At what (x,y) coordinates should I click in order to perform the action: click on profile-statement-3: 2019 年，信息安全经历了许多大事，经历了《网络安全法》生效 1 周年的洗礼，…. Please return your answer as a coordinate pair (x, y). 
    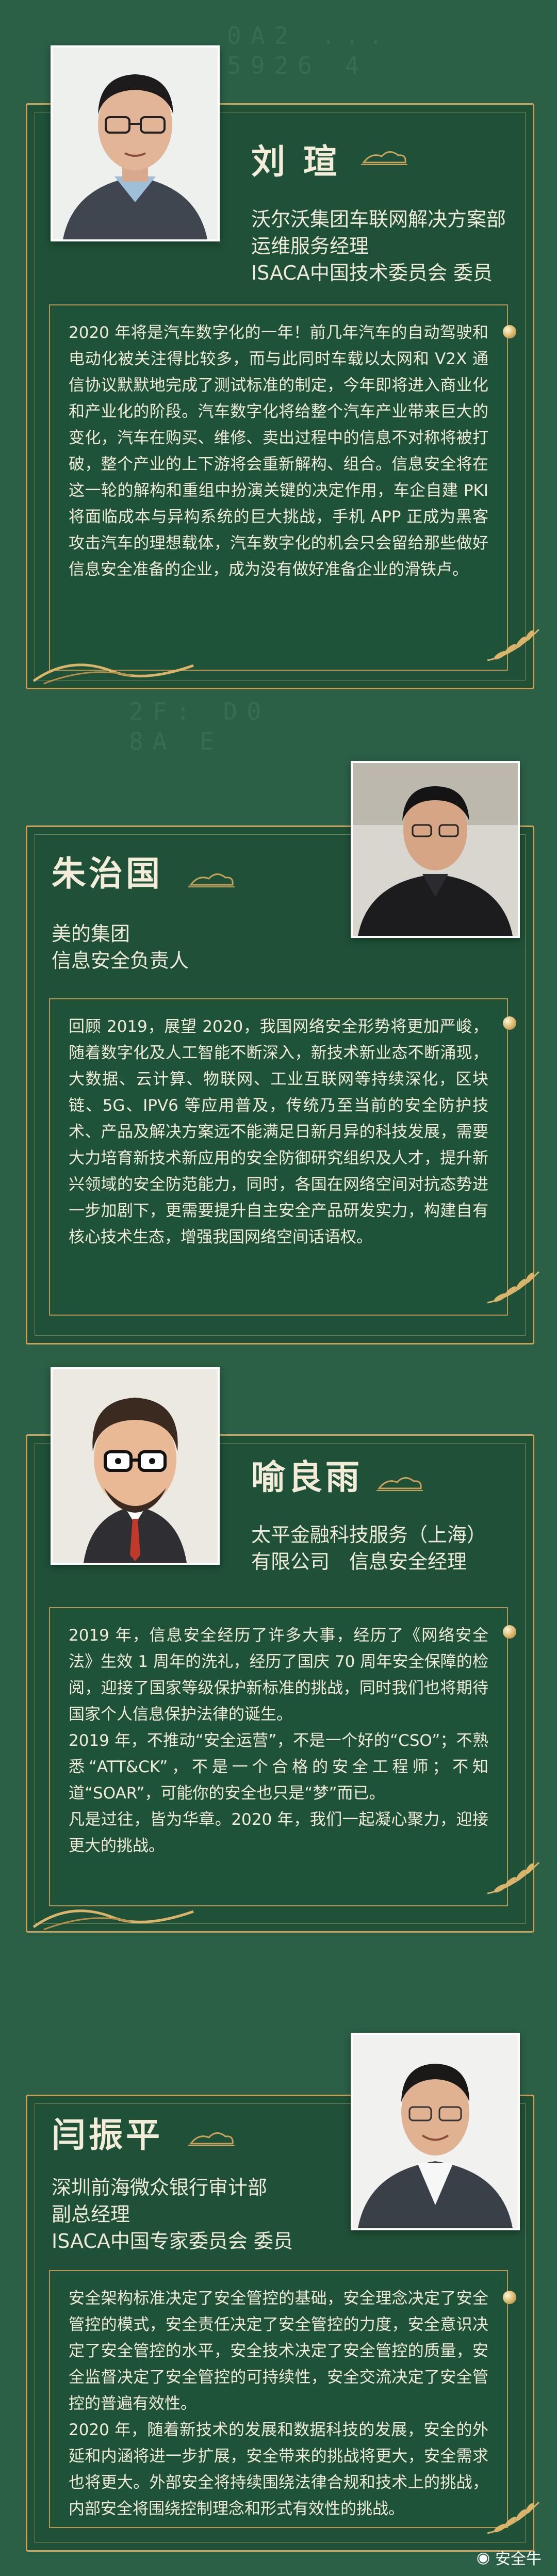
    Looking at the image, I should click on (278, 1756).